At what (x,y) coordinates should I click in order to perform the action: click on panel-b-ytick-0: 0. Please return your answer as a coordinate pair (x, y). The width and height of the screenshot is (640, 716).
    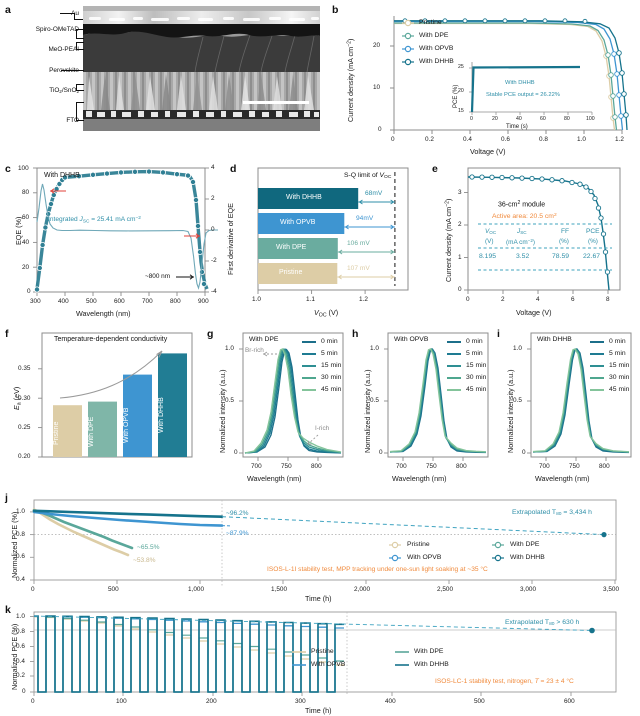
    Looking at the image, I should click on (380, 129).